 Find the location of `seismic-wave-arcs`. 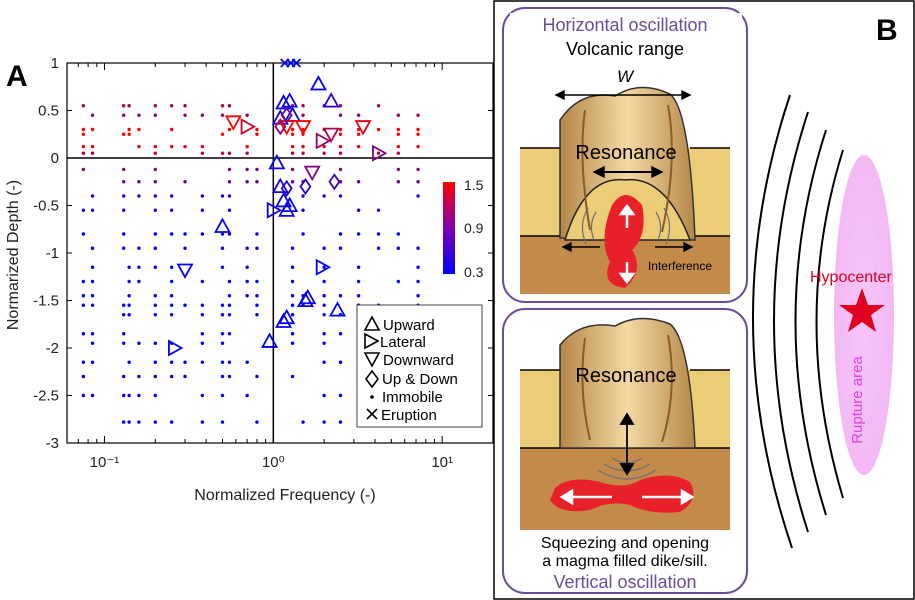

seismic-wave-arcs is located at coordinates (798, 321).